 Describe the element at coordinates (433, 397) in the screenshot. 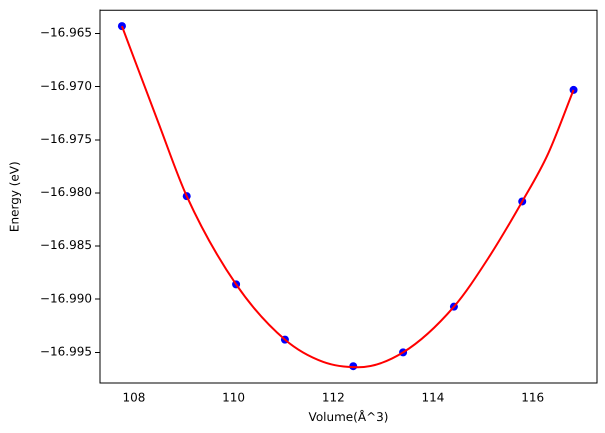

I see `x-tick-label: 114` at that location.